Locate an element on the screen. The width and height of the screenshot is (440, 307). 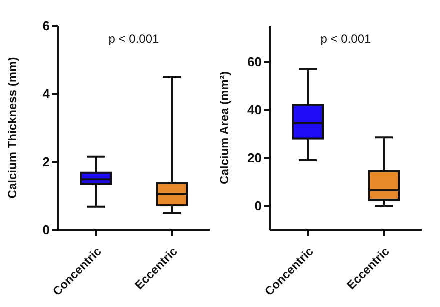
y-tick-label: 6 is located at coordinates (46, 26).